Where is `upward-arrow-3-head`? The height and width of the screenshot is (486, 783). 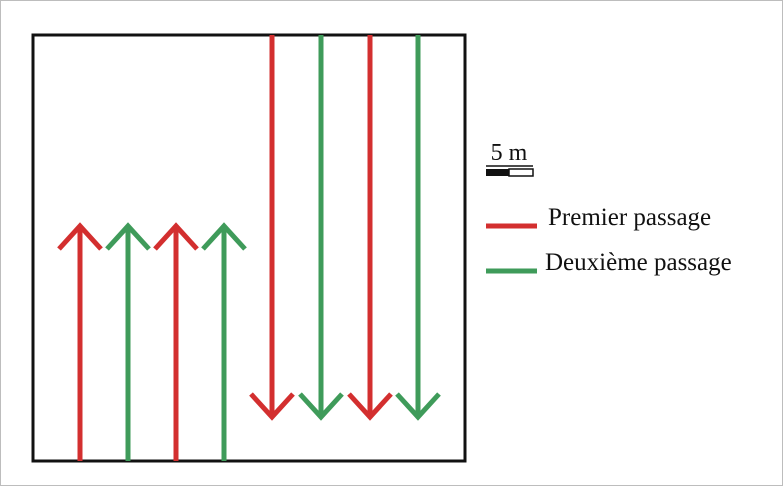
upward-arrow-3-head is located at coordinates (176, 236).